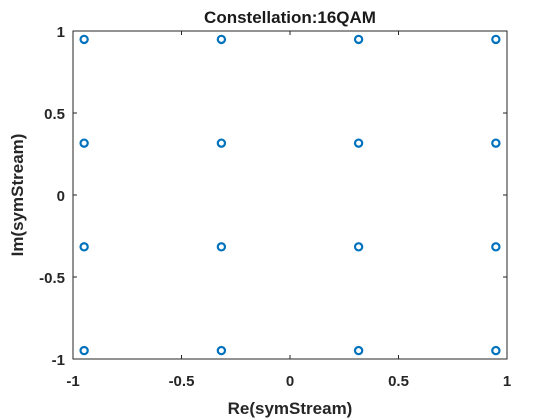 Image resolution: width=560 pixels, height=420 pixels. What do you see at coordinates (507, 381) in the screenshot?
I see `x-tick-label: 1` at bounding box center [507, 381].